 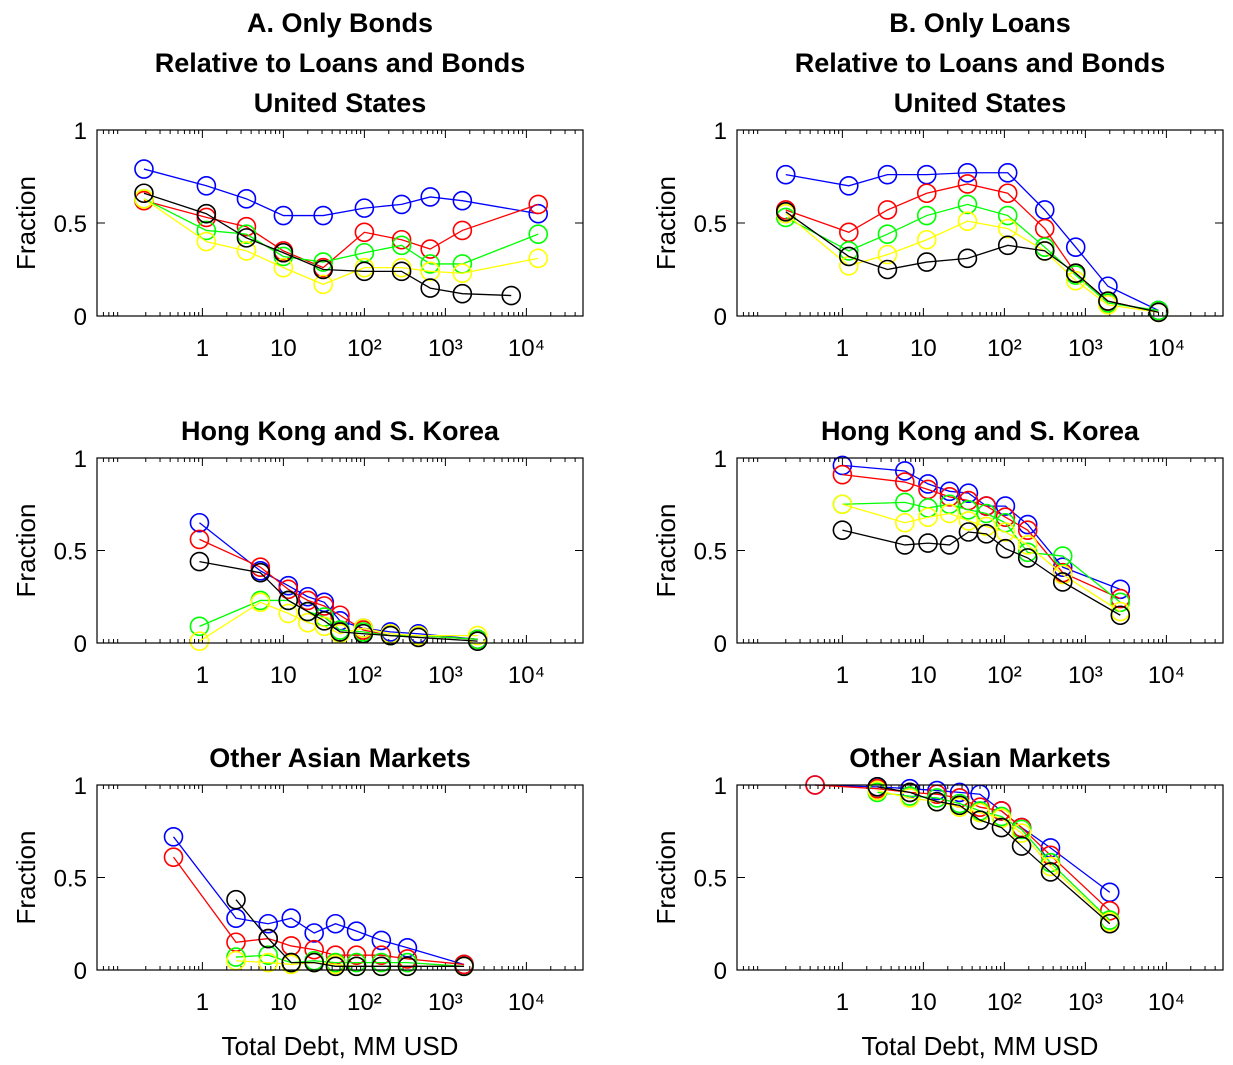 I want to click on y-tick-label: 1, so click(x=720, y=131).